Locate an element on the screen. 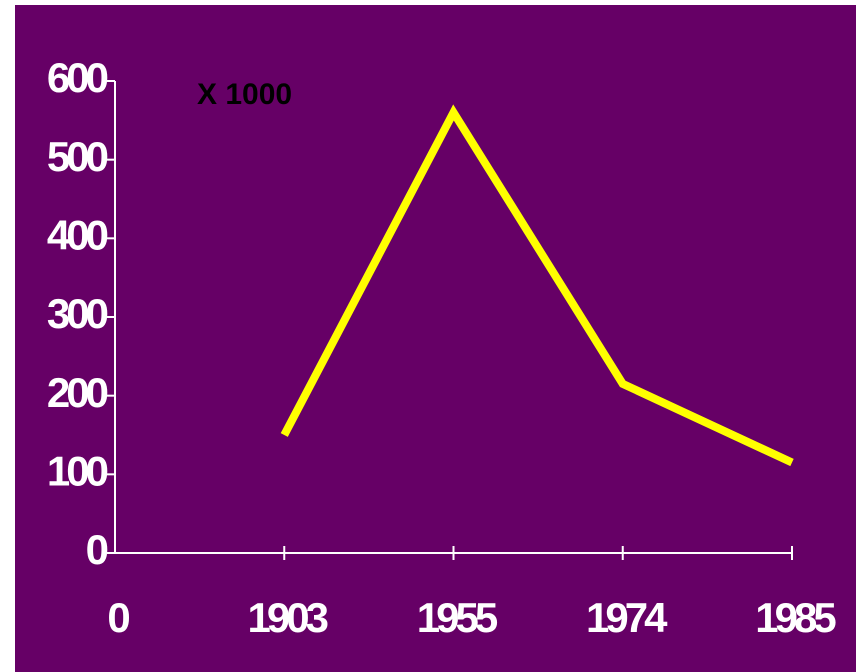 This screenshot has height=672, width=856. y-tick-label: 600 is located at coordinates (77, 77).